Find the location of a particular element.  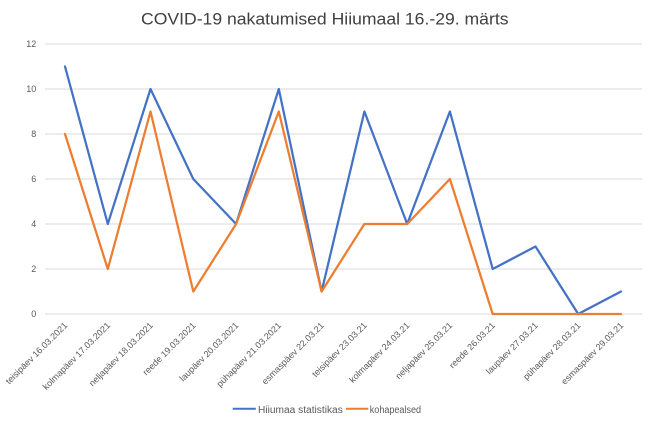

svg-text: kohapealsed is located at coordinates (395, 410).